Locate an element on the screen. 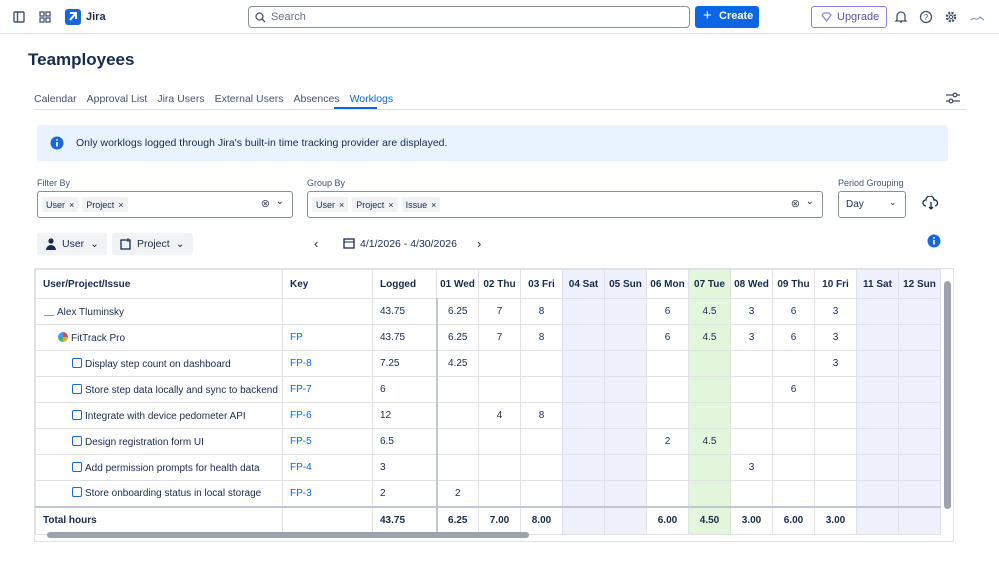  cell-text: 6.25 is located at coordinates (458, 337).